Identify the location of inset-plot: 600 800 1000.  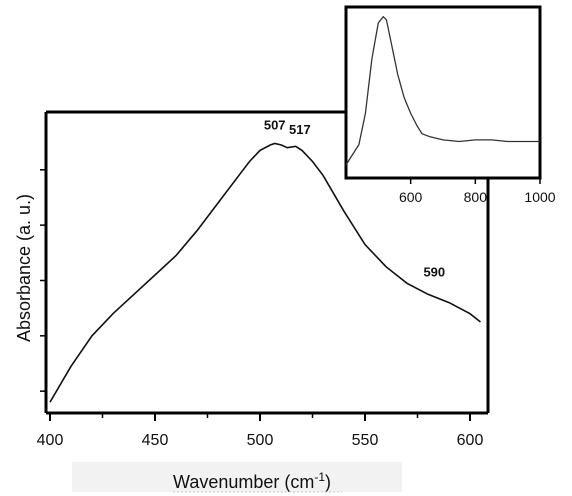
(450, 105).